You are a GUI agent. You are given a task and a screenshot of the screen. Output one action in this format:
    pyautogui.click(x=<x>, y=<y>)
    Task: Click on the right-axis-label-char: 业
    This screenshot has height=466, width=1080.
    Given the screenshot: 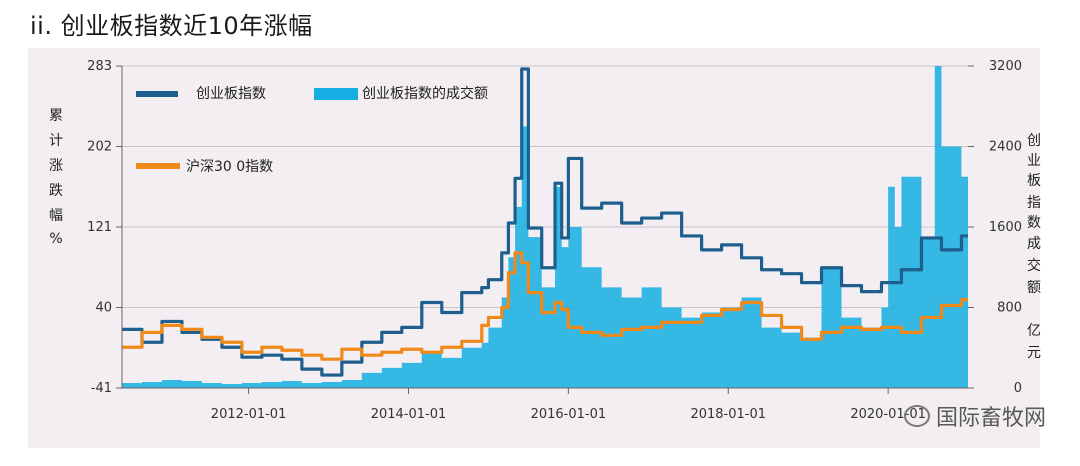 What is the action you would take?
    pyautogui.click(x=1034, y=161)
    